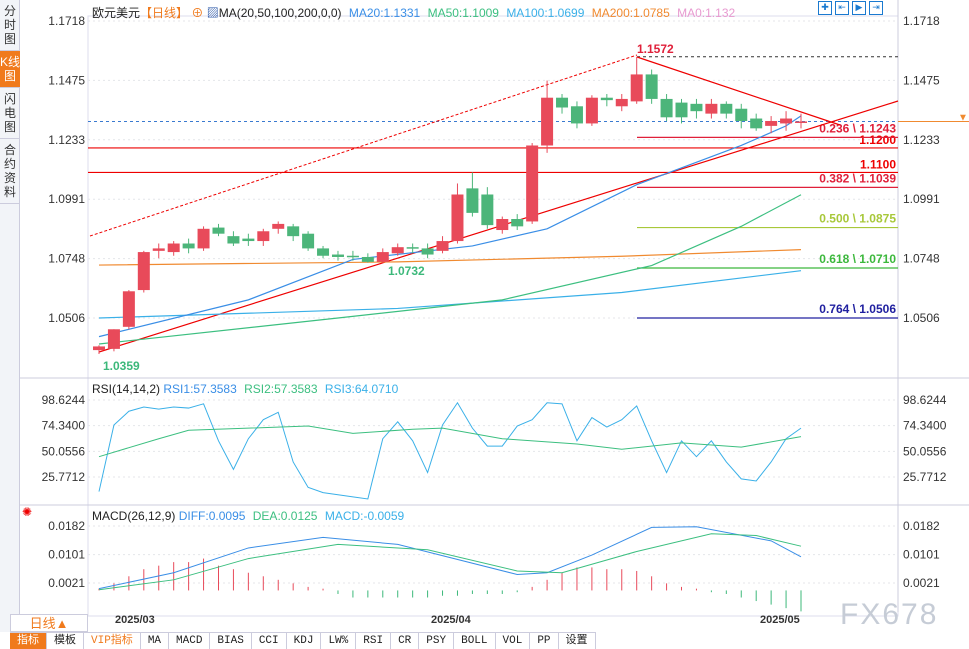 The image size is (969, 649). What do you see at coordinates (66, 259) in the screenshot?
I see `price-tick: 1.0748` at bounding box center [66, 259].